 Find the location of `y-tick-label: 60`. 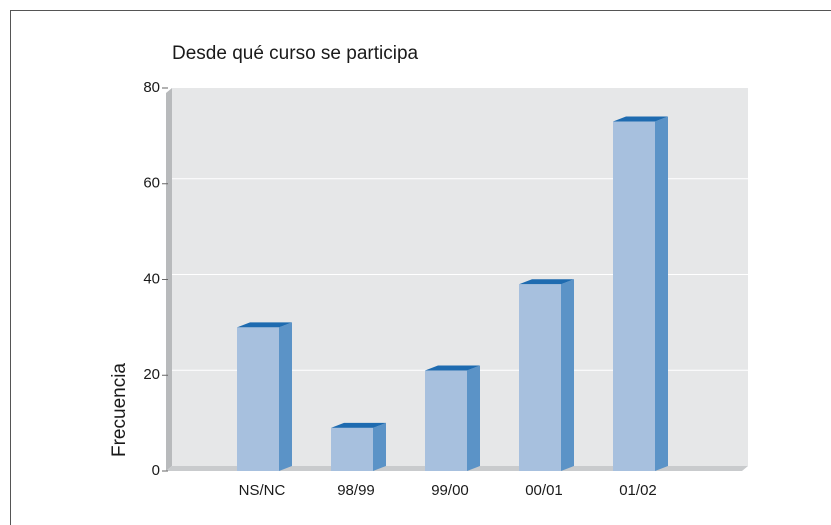

y-tick-label: 60 is located at coordinates (151, 183).